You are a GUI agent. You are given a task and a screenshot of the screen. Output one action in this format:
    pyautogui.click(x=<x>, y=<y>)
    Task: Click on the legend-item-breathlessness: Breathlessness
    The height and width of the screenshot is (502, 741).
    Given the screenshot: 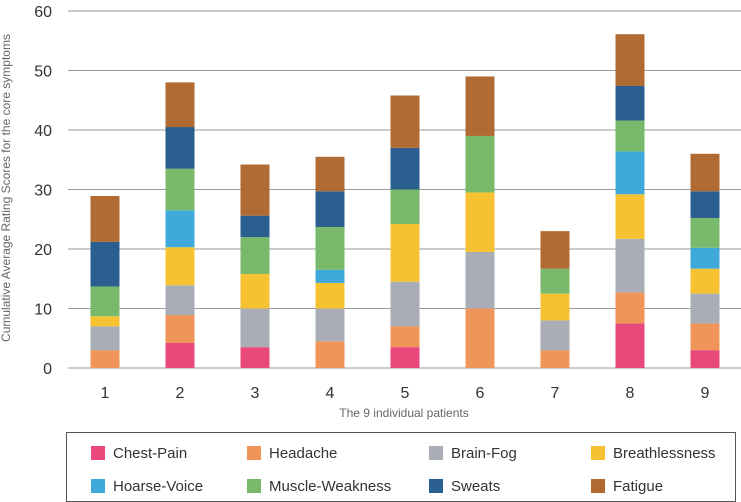 What is the action you would take?
    pyautogui.click(x=653, y=453)
    